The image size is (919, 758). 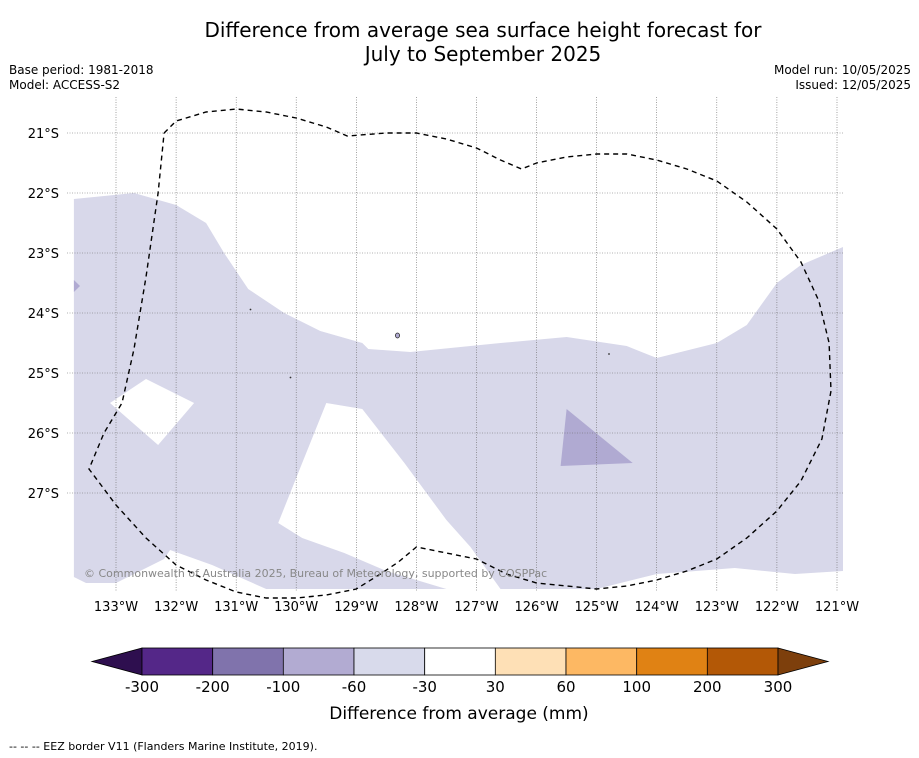 I want to click on colorbar-tick-label: -60, so click(x=354, y=687).